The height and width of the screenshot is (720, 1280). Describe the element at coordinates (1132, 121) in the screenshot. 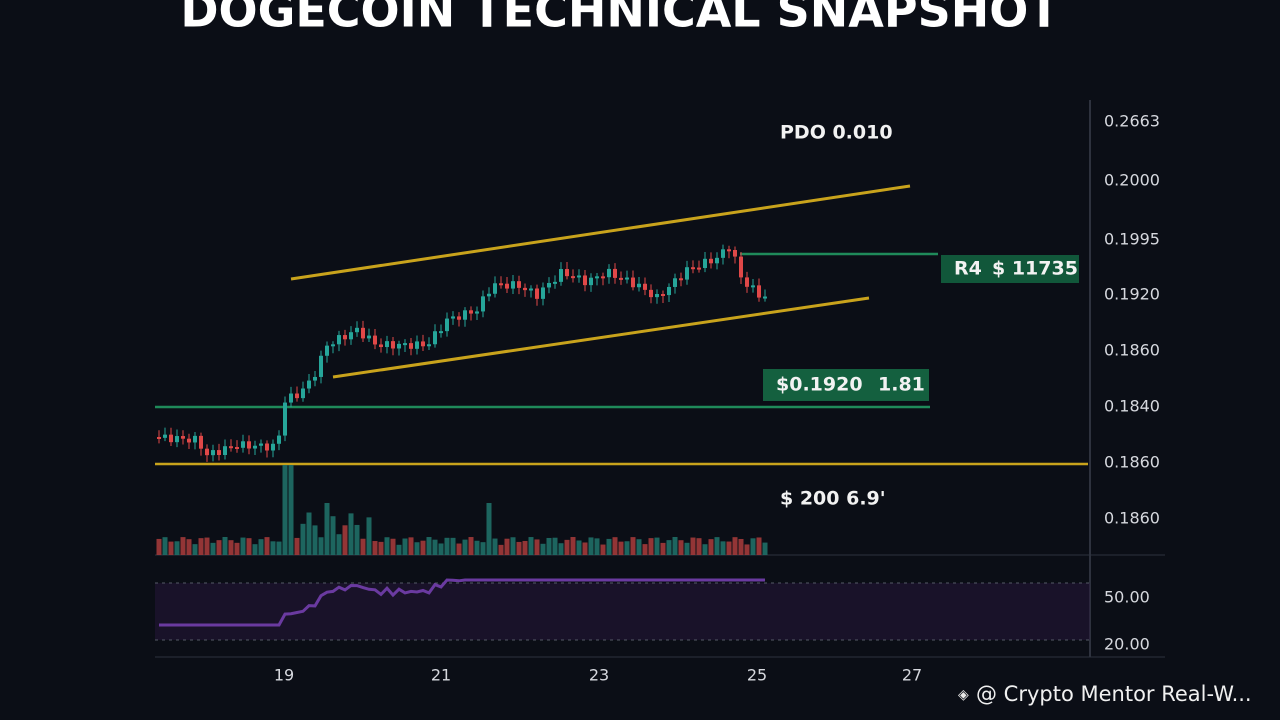

I see `price-tick-label: 0.2663` at that location.